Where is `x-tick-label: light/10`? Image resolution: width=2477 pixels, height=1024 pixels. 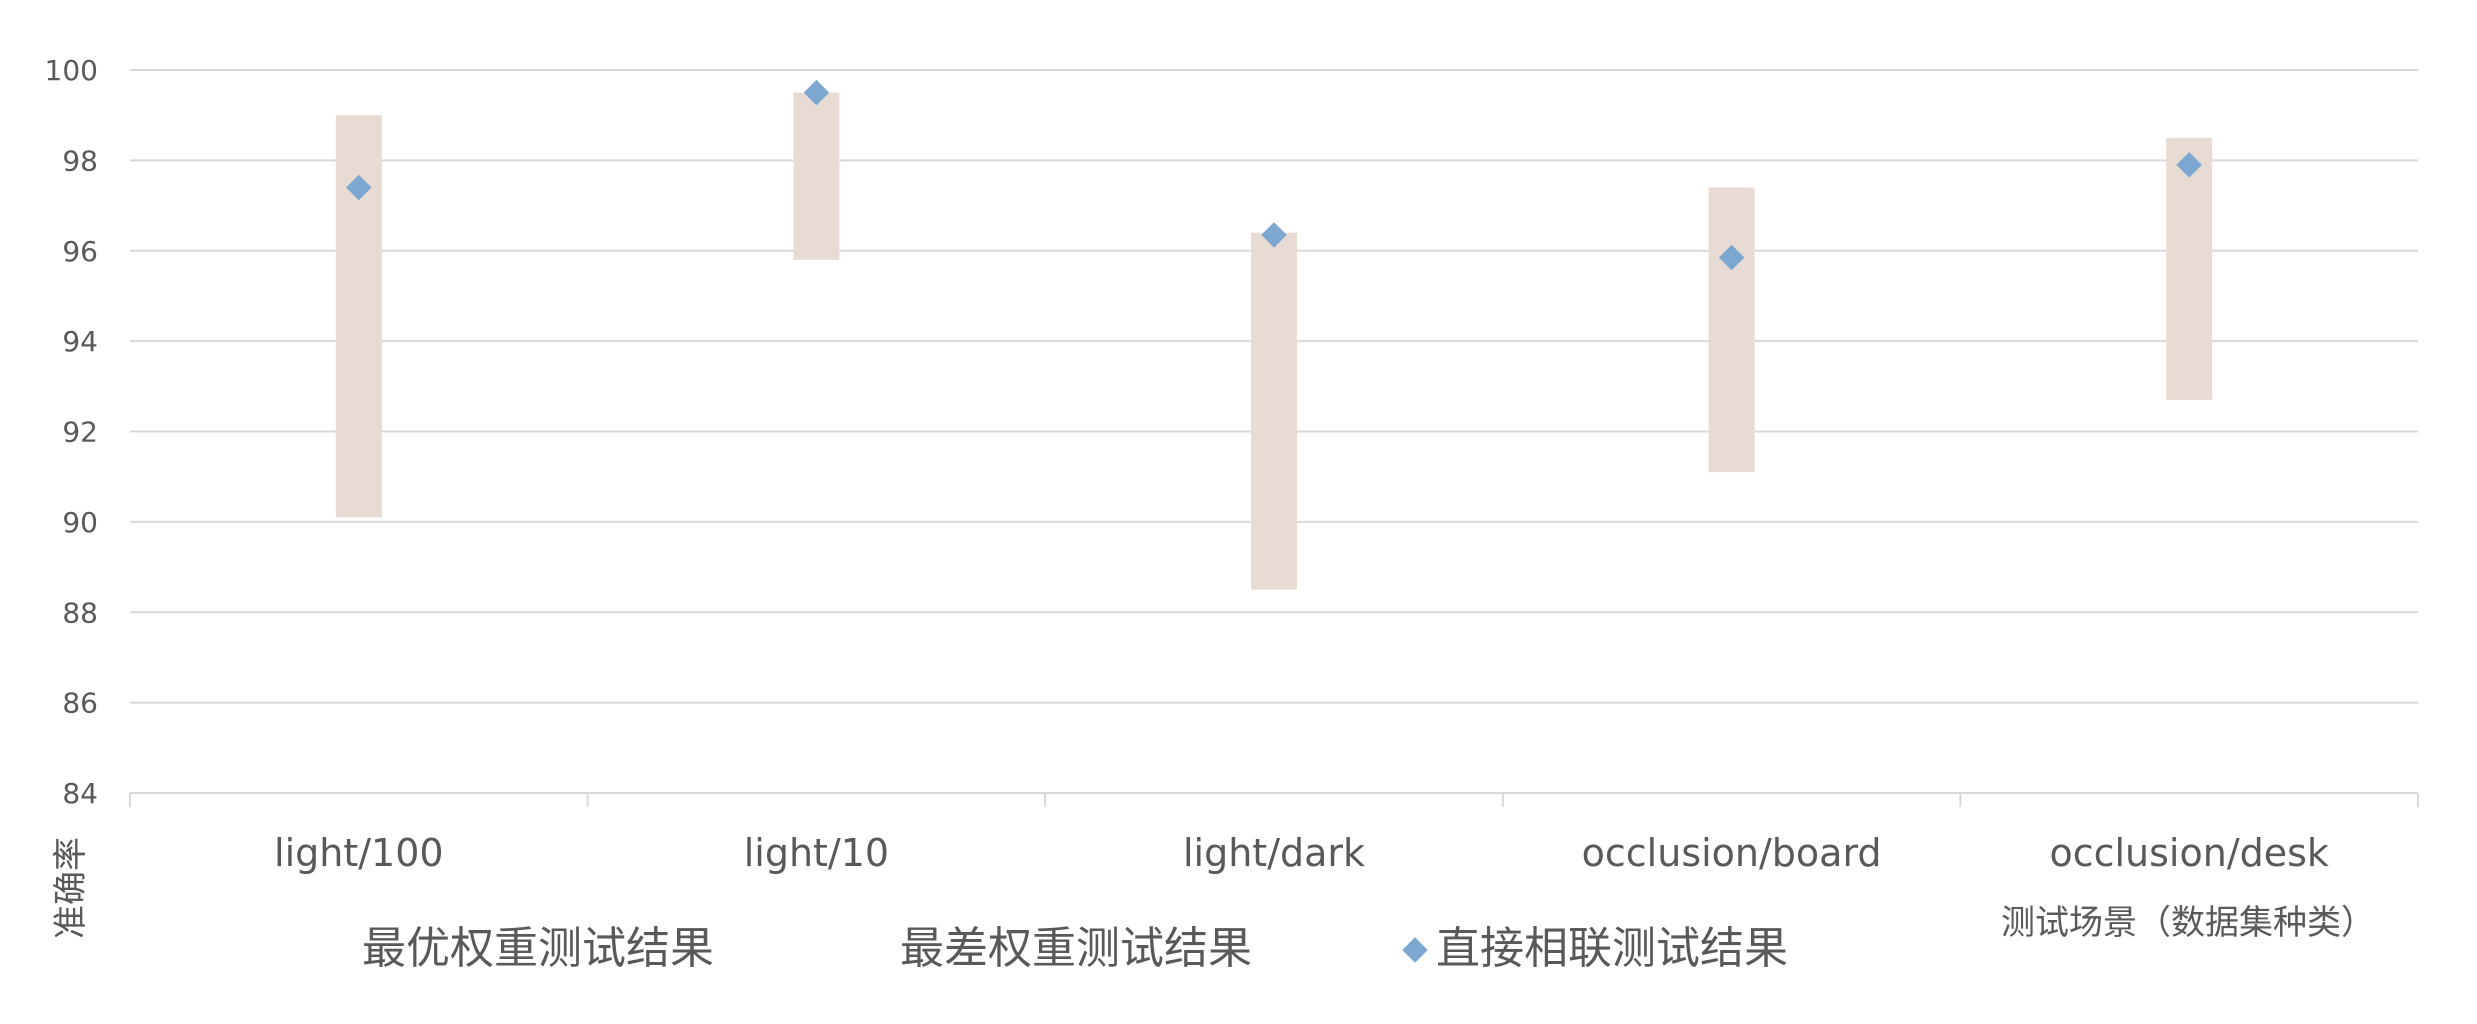 x-tick-label: light/10 is located at coordinates (816, 853).